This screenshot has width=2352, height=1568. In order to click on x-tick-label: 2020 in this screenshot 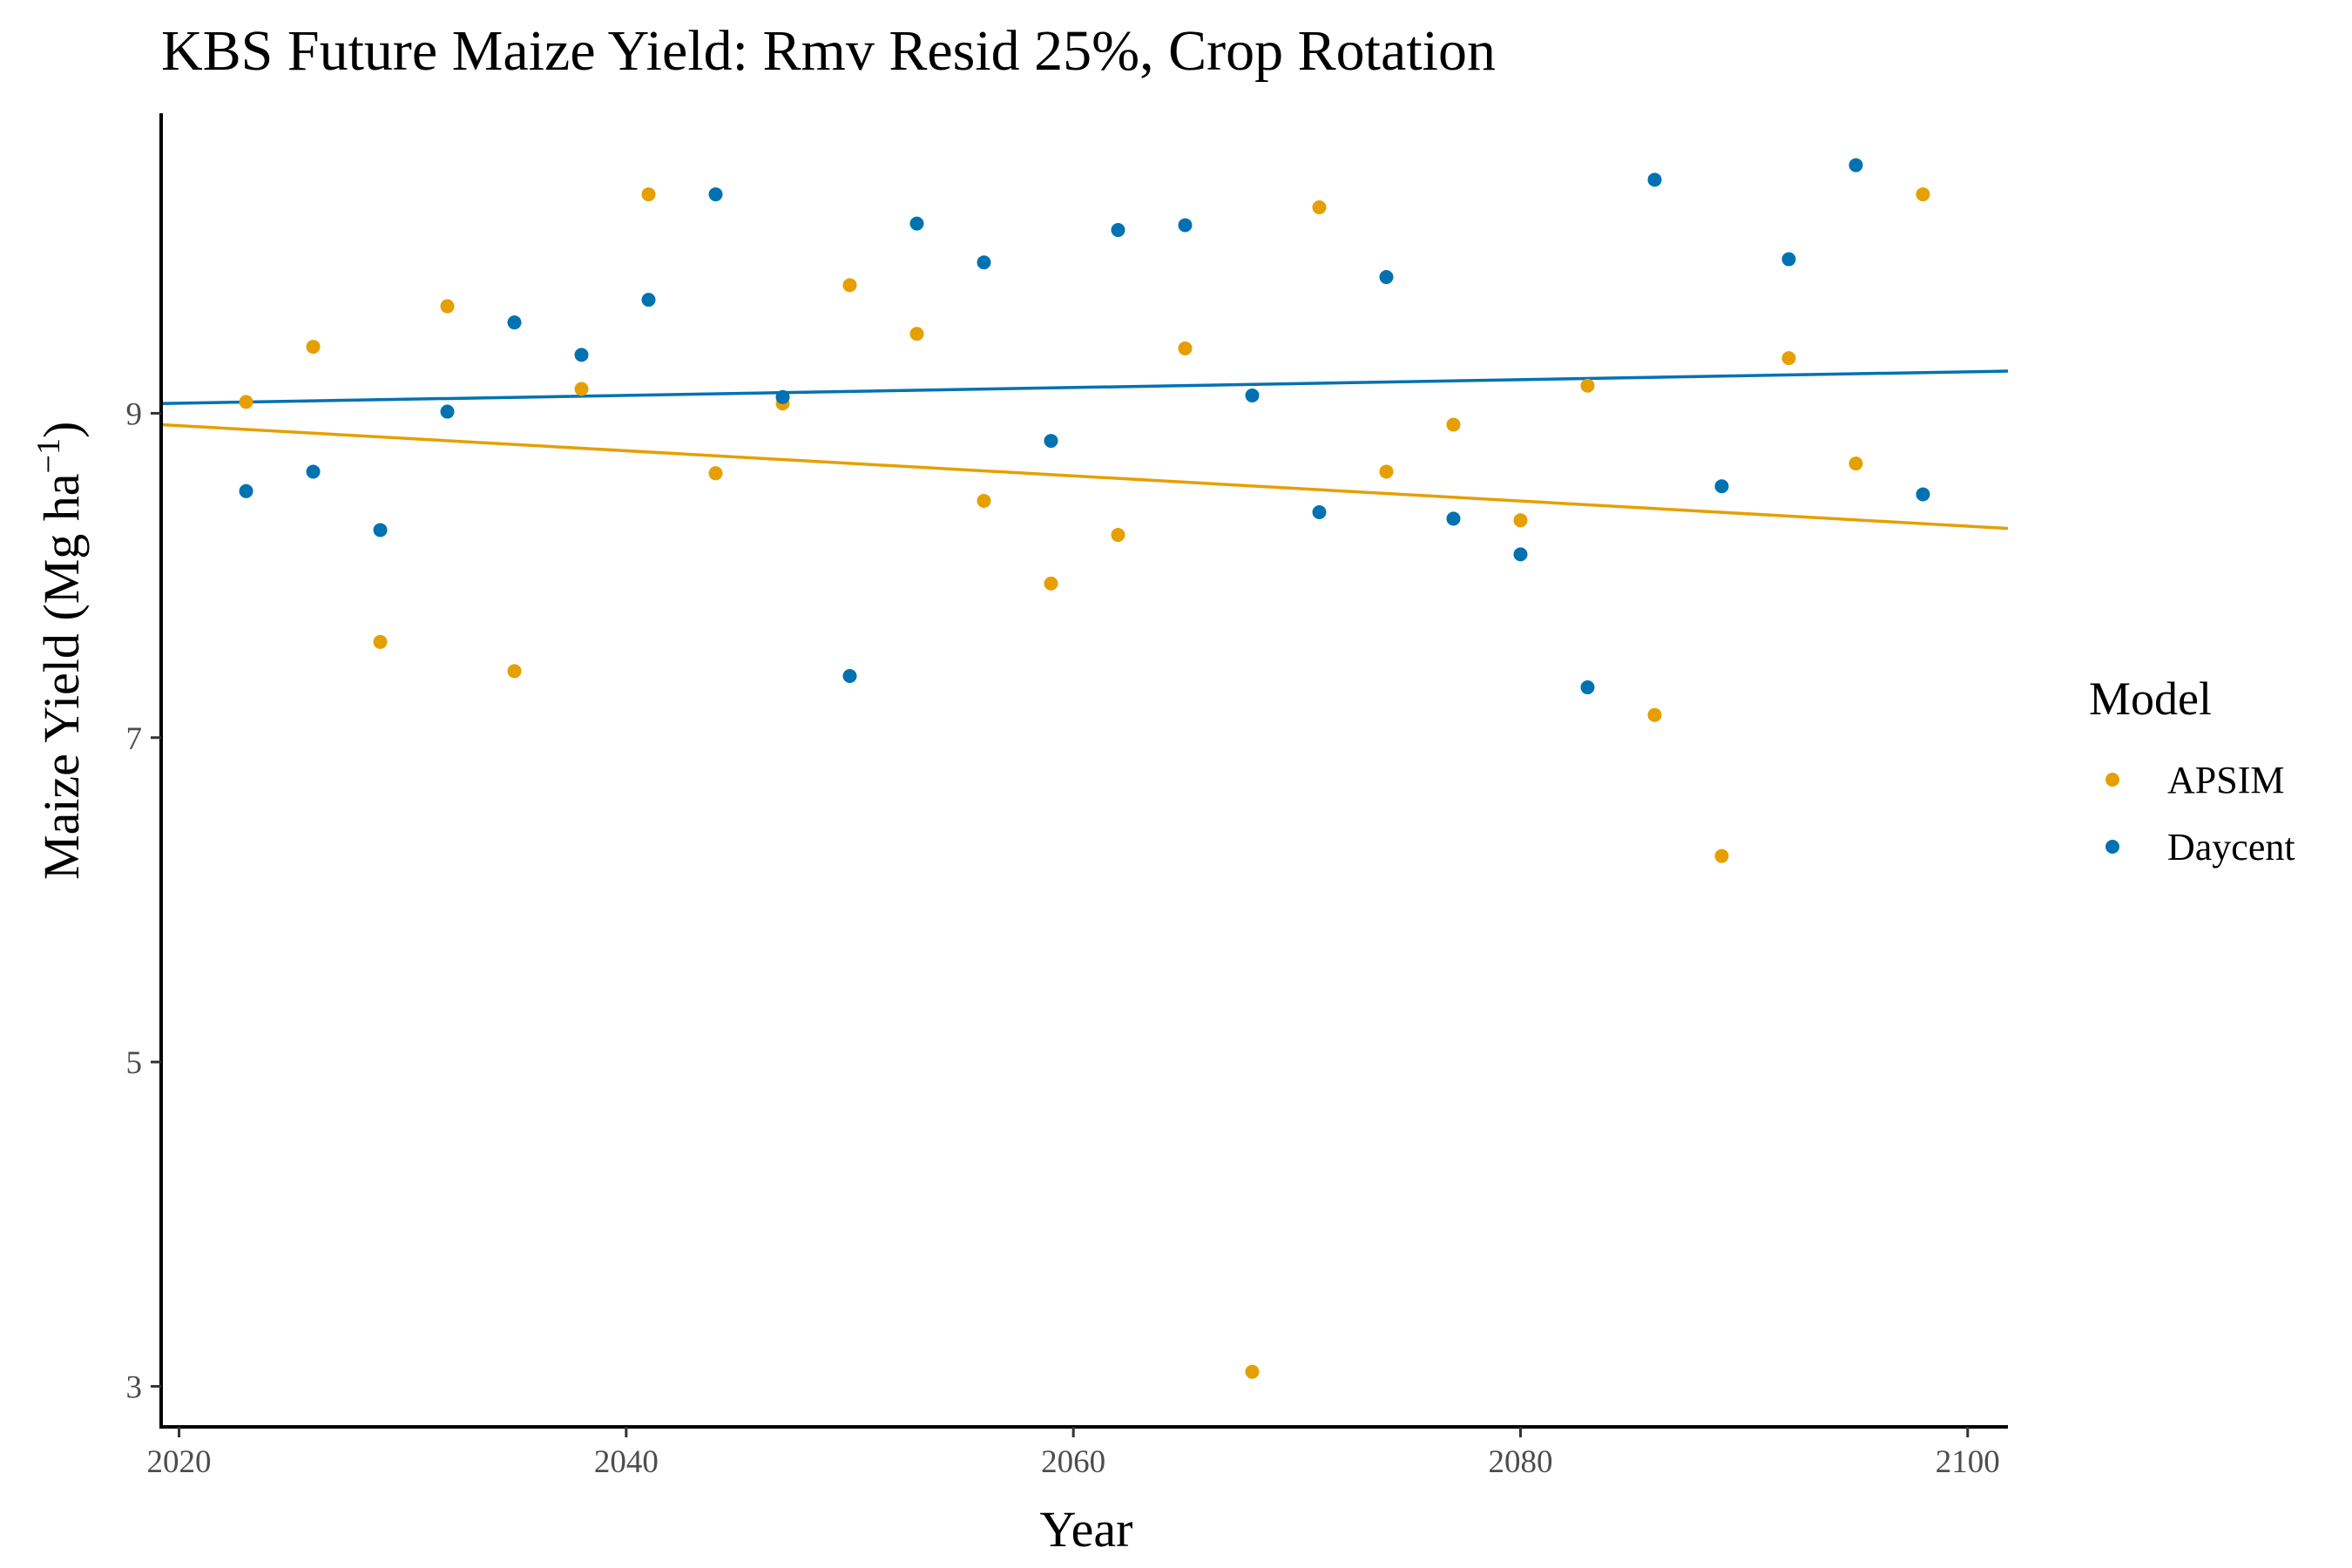, I will do `click(179, 1462)`.